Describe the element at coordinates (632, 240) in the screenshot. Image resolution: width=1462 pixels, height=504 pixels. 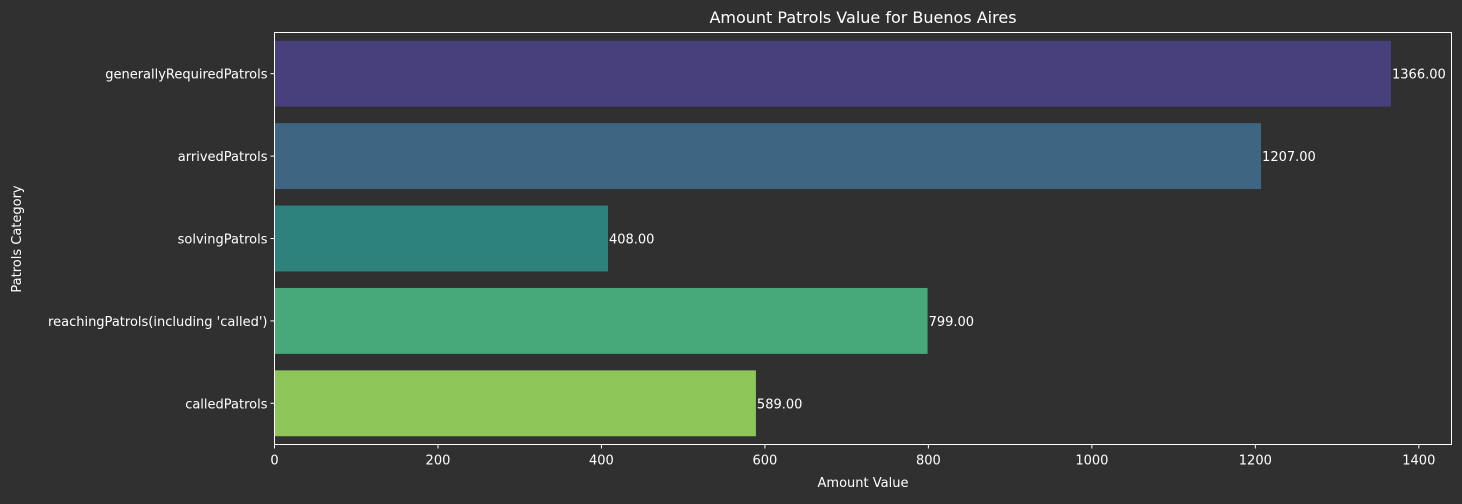
I see `data-label-2: 408.00` at that location.